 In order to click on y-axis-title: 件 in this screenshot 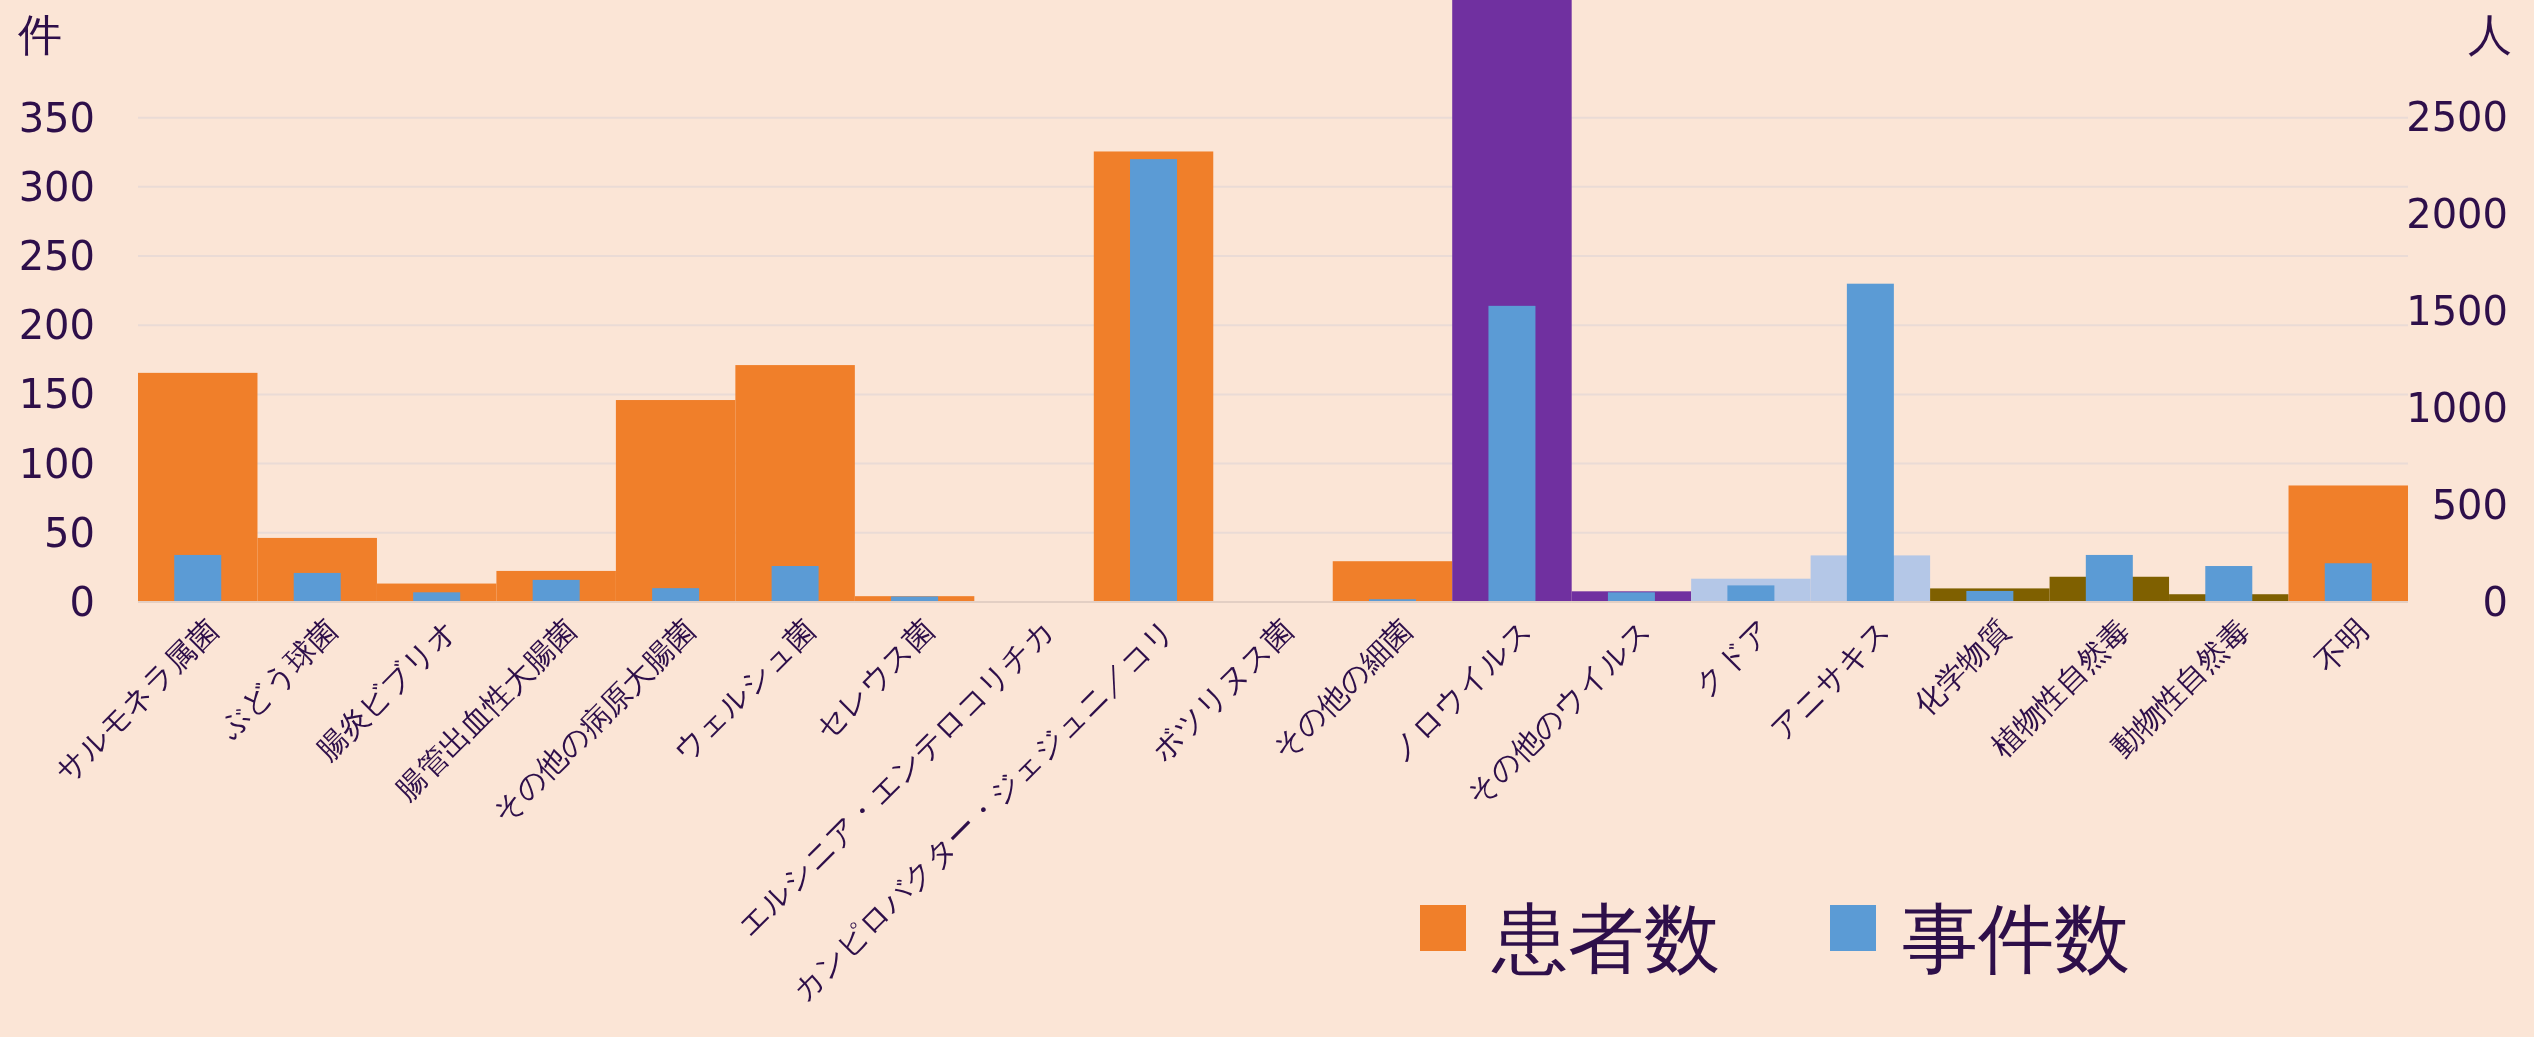, I will do `click(40, 34)`.